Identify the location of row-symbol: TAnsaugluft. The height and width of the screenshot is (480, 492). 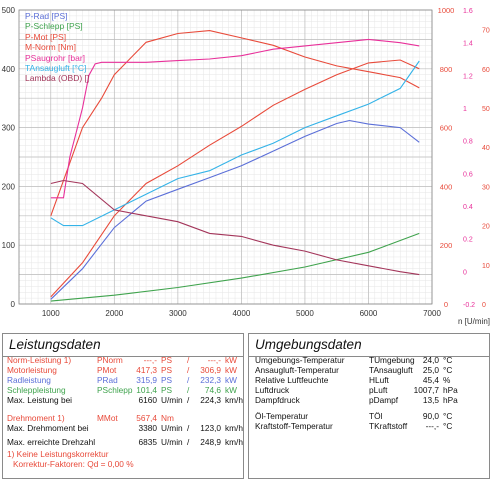
(391, 370).